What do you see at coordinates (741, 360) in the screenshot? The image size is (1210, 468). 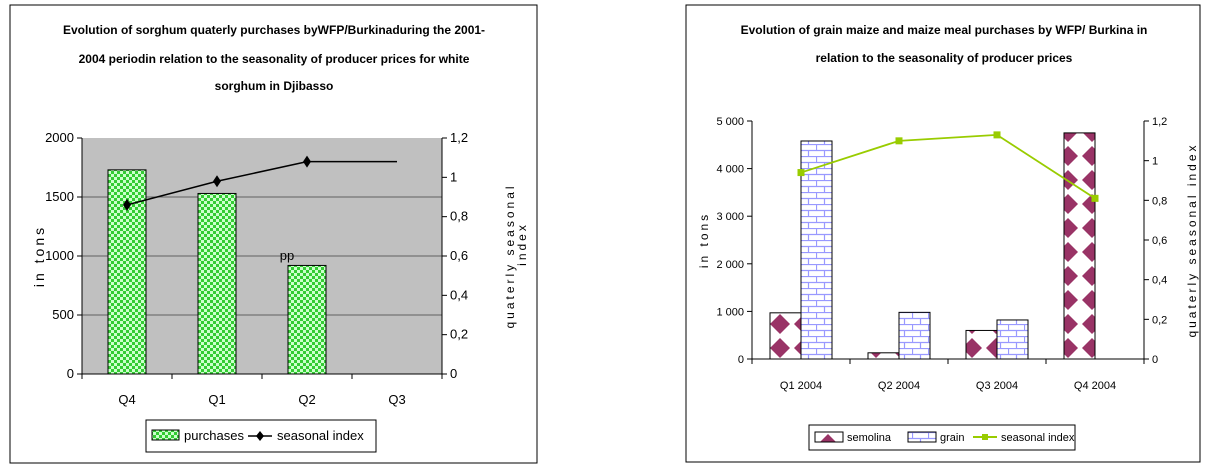 I see `c2-left-tick-label: 0` at bounding box center [741, 360].